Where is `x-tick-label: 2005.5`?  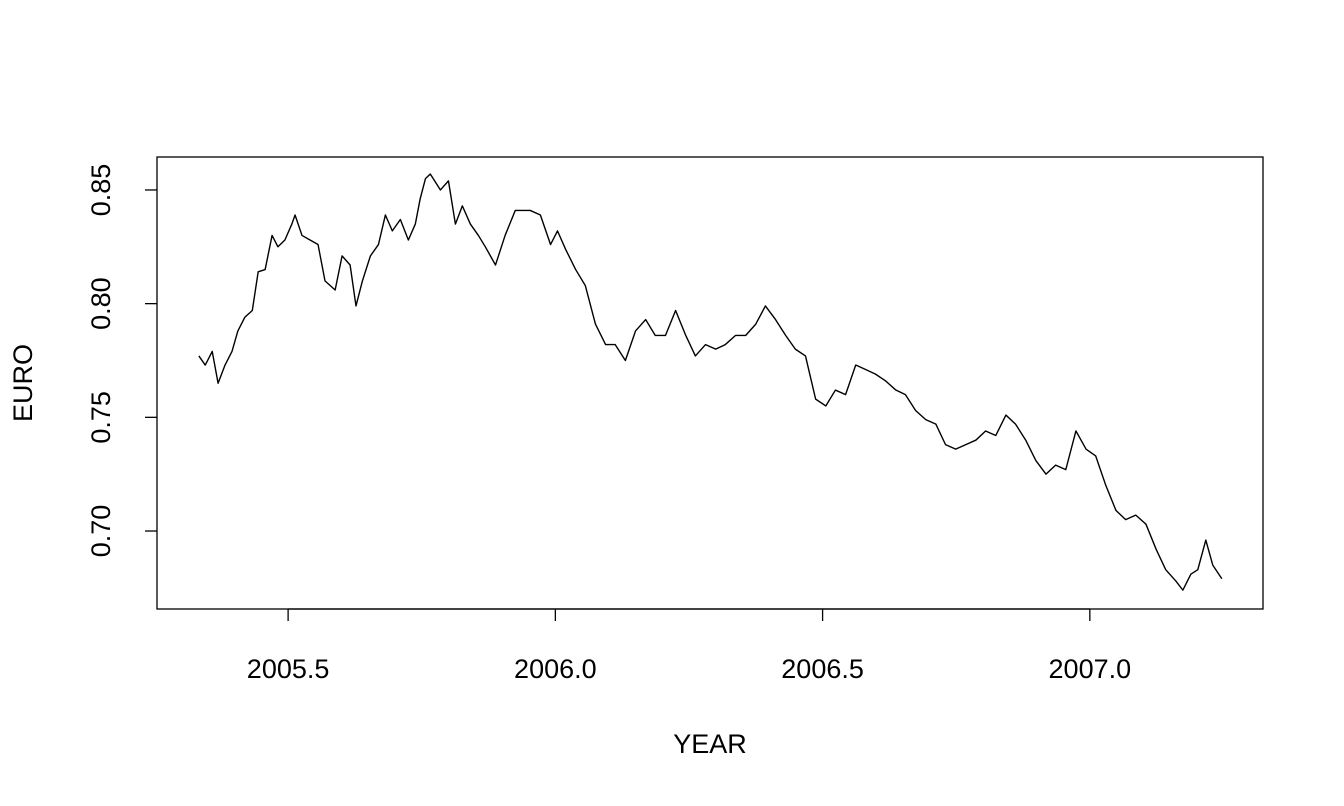 x-tick-label: 2005.5 is located at coordinates (288, 669).